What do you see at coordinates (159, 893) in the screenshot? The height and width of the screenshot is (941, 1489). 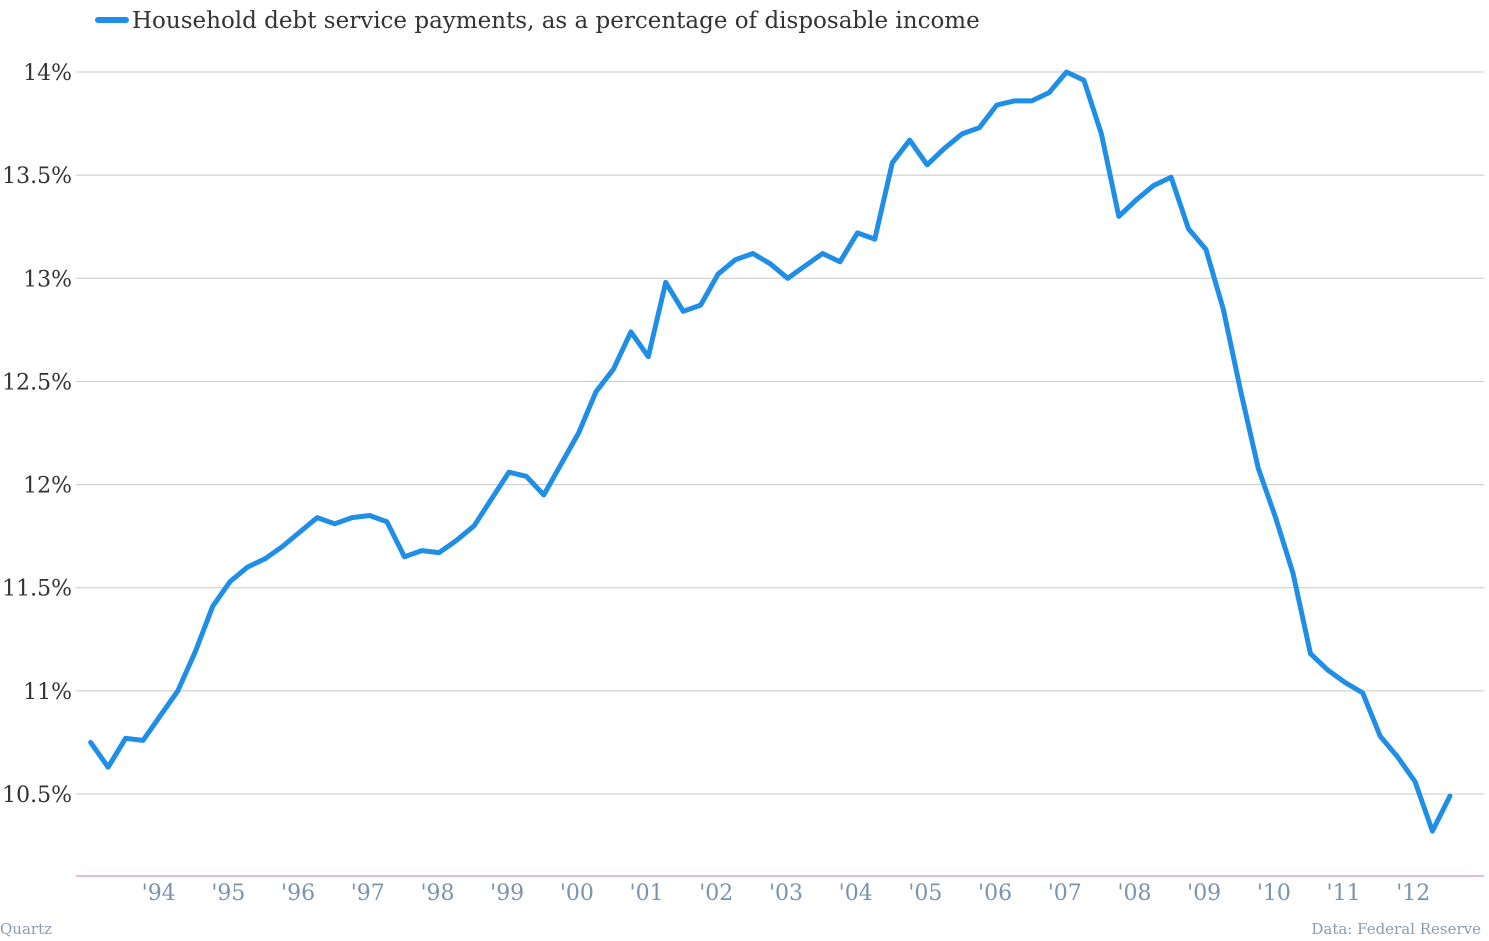 I see `x-tick-label: '94` at bounding box center [159, 893].